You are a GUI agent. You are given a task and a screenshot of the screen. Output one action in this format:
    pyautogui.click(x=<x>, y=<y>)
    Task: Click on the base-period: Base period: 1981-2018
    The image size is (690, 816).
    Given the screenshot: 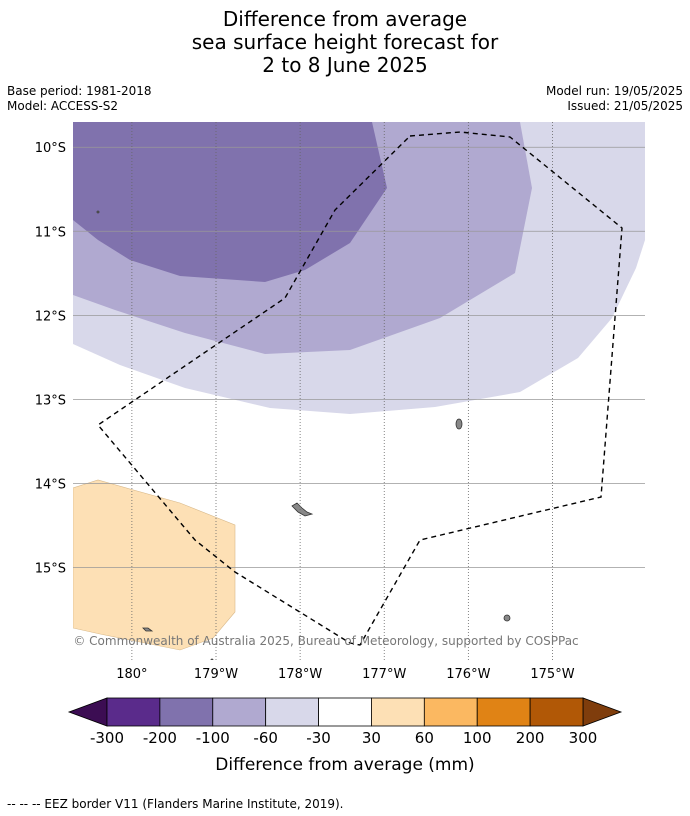 What is the action you would take?
    pyautogui.click(x=79, y=91)
    